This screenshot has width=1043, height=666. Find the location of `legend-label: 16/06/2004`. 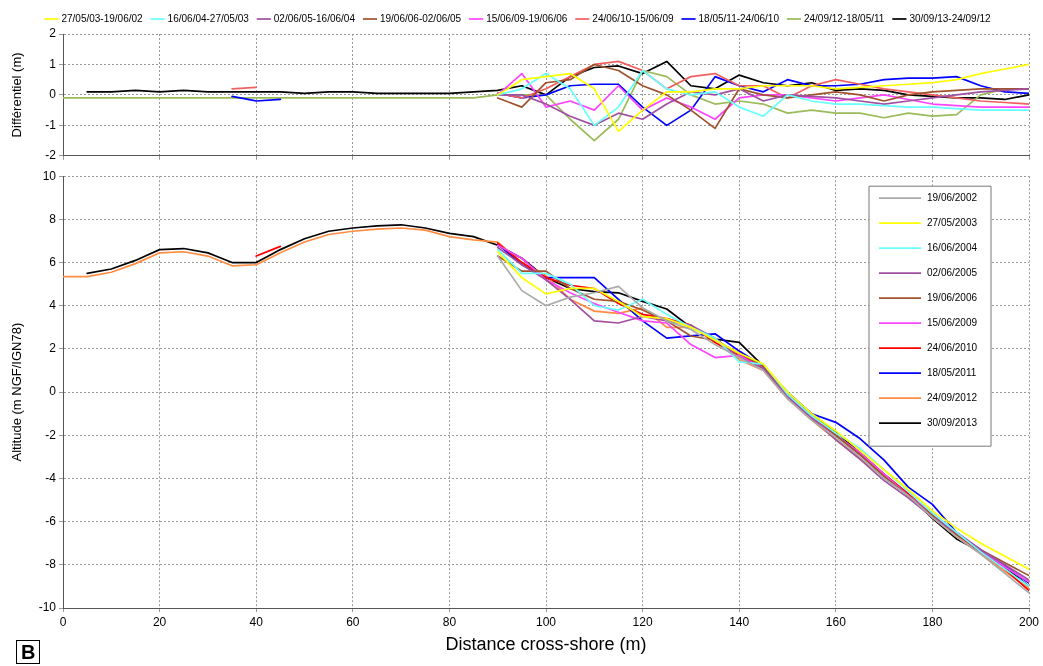

legend-label: 16/06/2004 is located at coordinates (952, 247).